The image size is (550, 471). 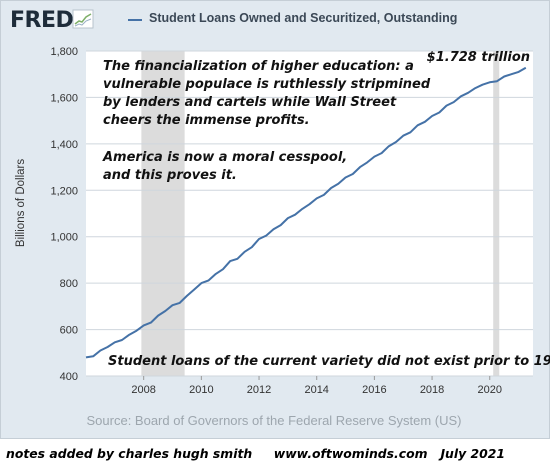 What do you see at coordinates (143, 390) in the screenshot?
I see `x-tick-label: 2008` at bounding box center [143, 390].